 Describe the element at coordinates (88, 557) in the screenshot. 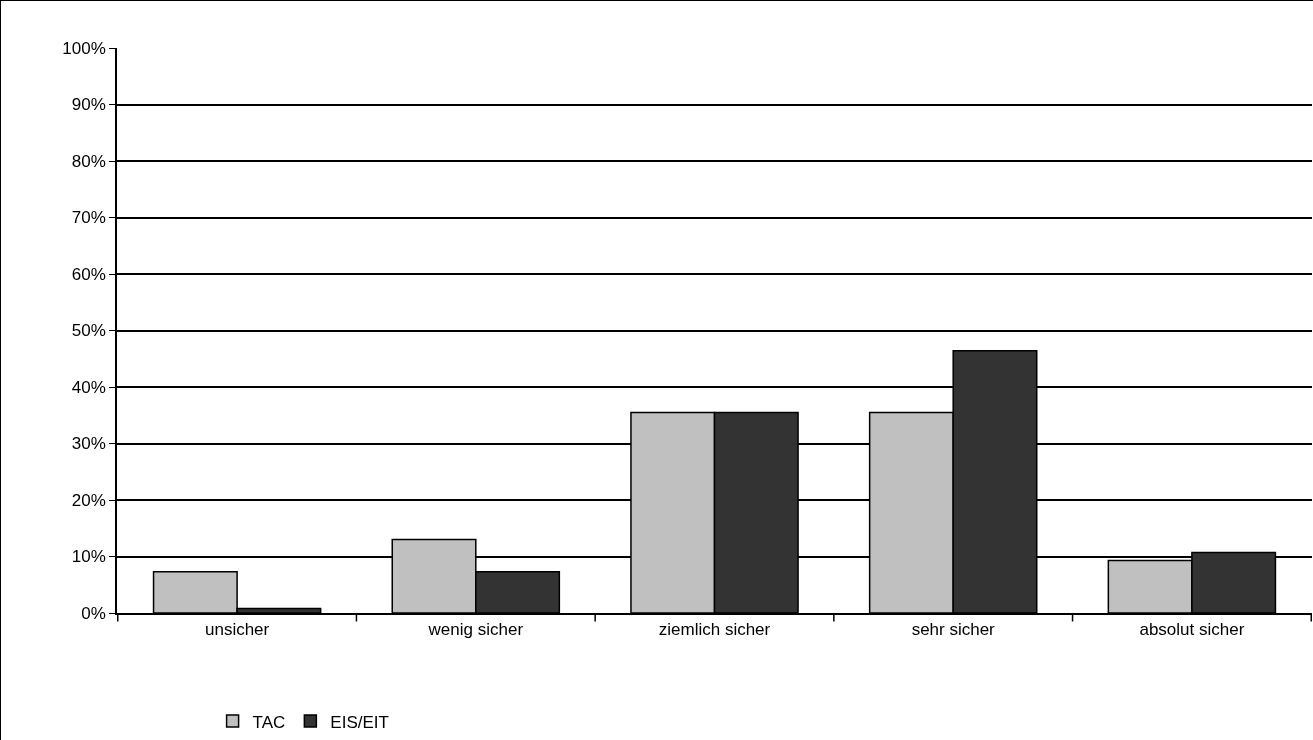

I see `y-tick-label: 10%` at that location.